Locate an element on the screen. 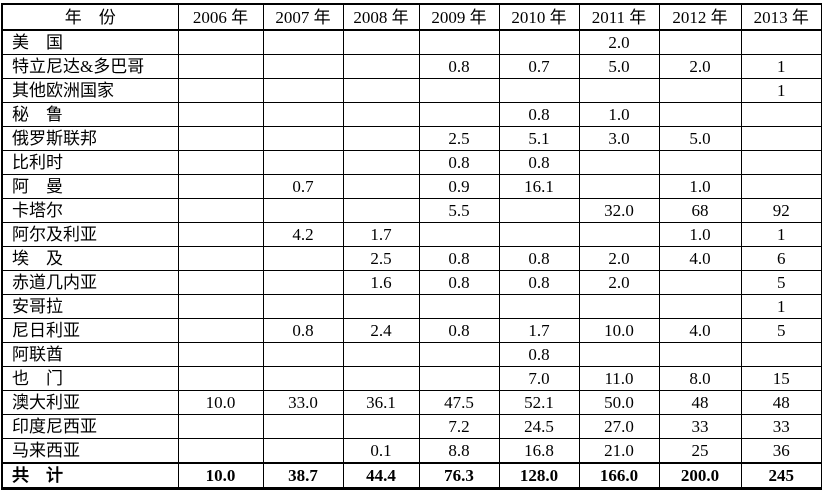 The height and width of the screenshot is (499, 822). country-name-cell: 马来西亚 is located at coordinates (90, 451).